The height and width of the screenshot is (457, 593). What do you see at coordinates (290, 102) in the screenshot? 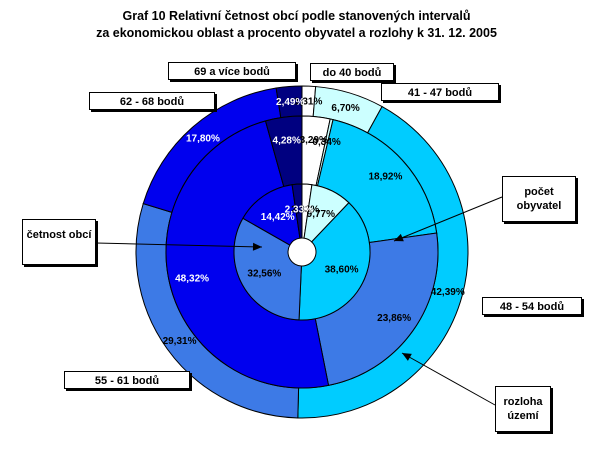
I see `data-label-rozloha-zem-69-a-v-ce-bod: 2,49%` at bounding box center [290, 102].